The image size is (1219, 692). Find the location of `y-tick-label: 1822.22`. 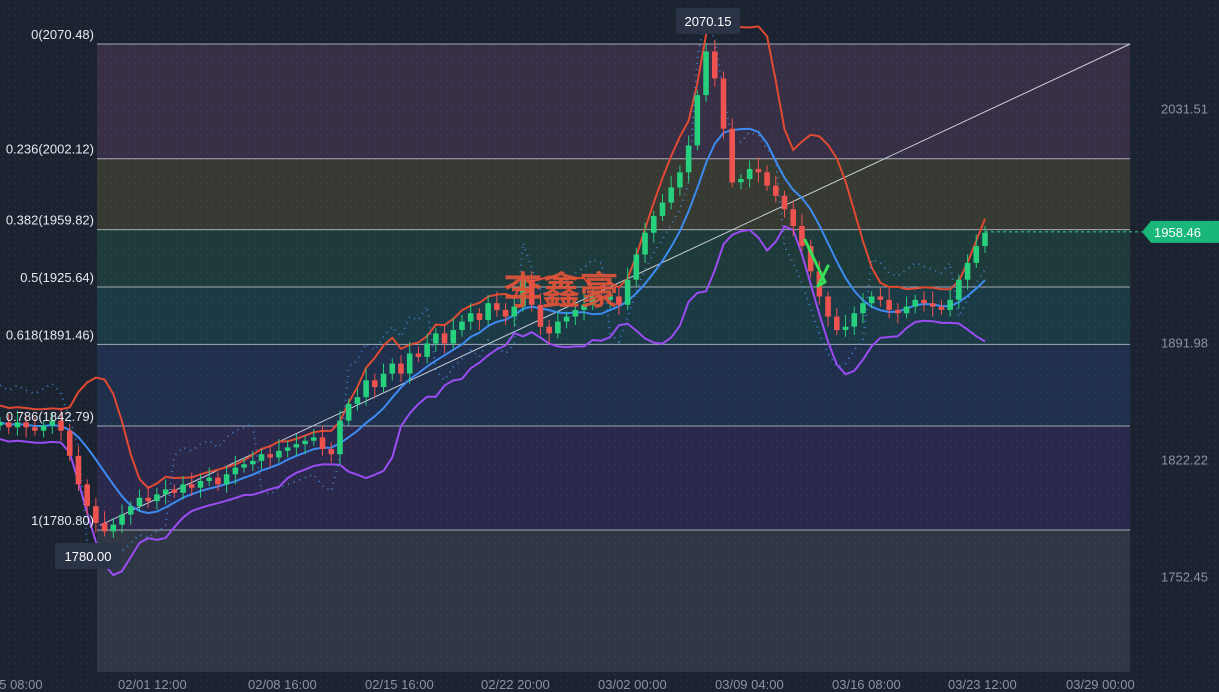

y-tick-label: 1822.22 is located at coordinates (1184, 460).